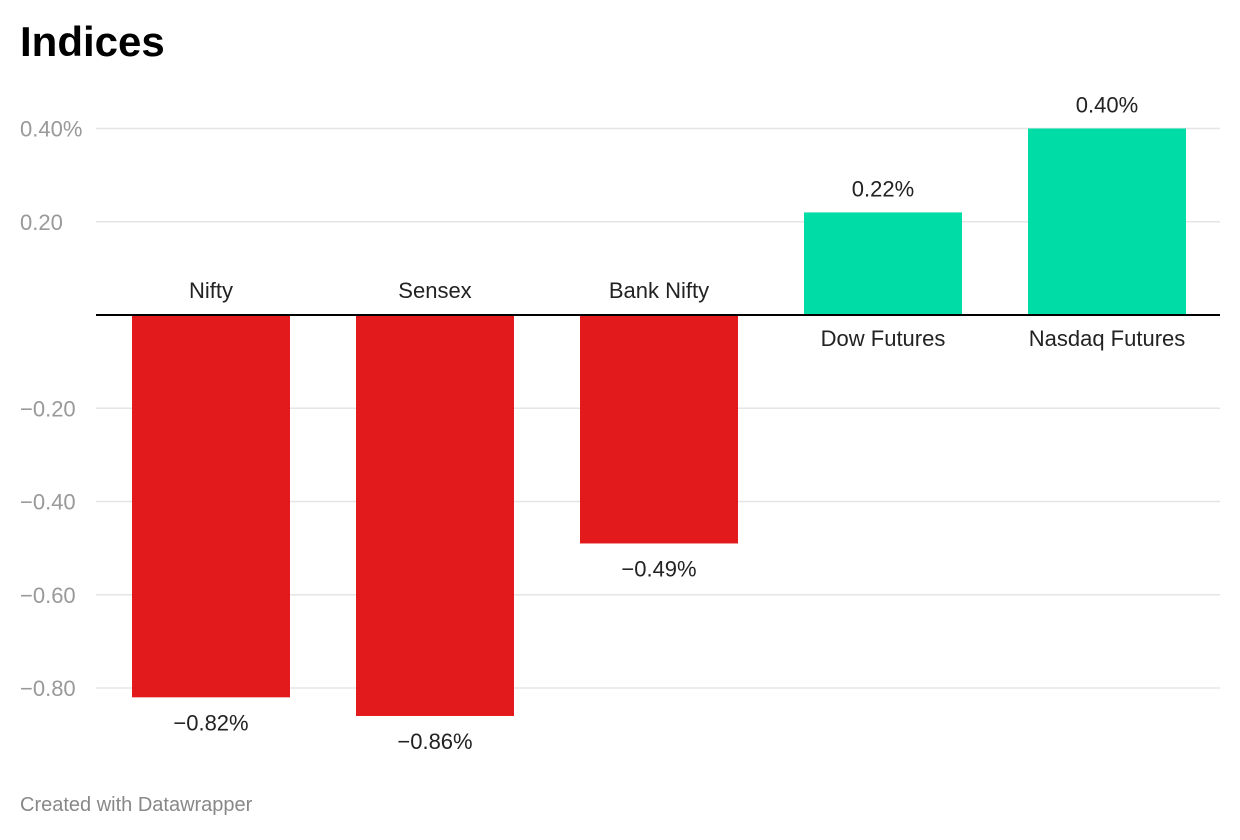  Describe the element at coordinates (92, 41) in the screenshot. I see `chart-title: Indices` at that location.